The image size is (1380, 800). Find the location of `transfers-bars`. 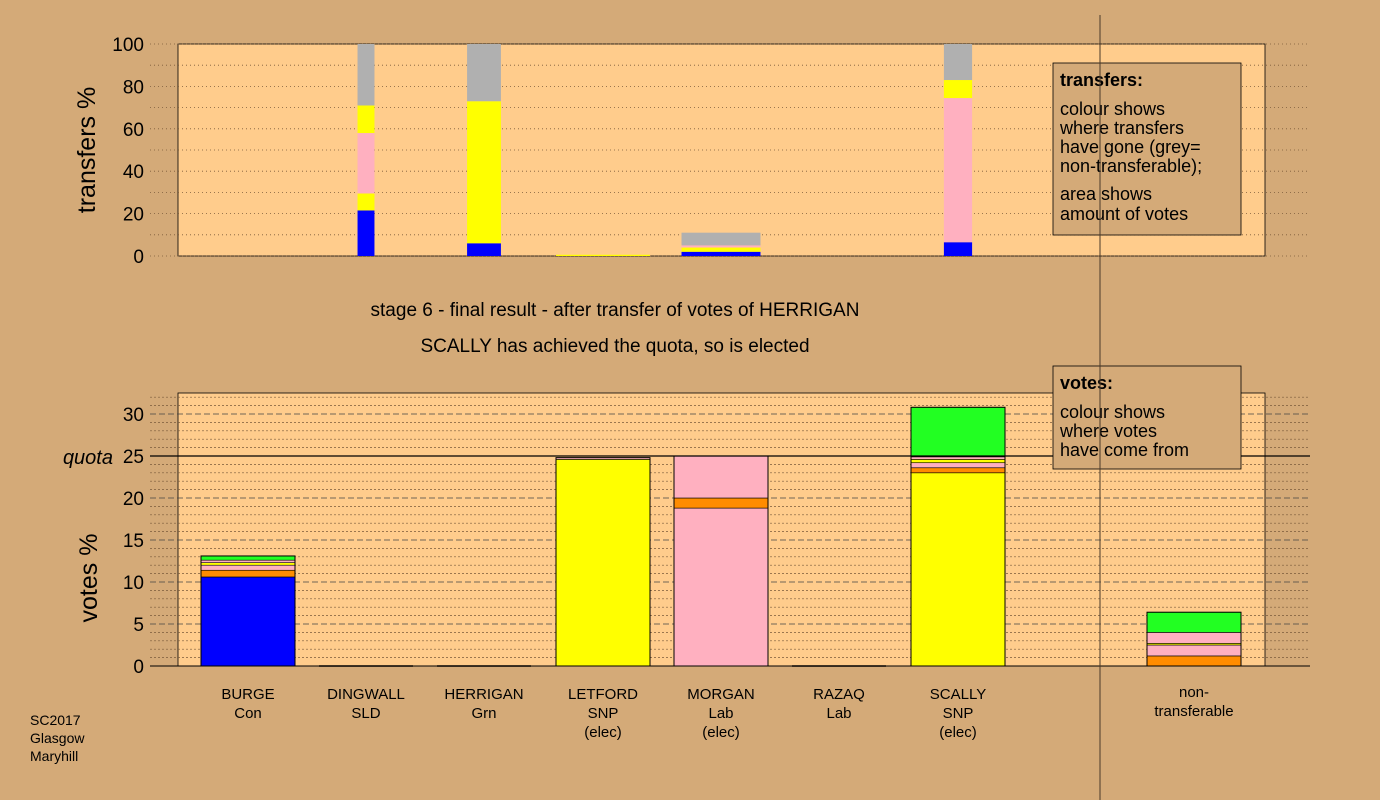

transfers-bars is located at coordinates (665, 150).